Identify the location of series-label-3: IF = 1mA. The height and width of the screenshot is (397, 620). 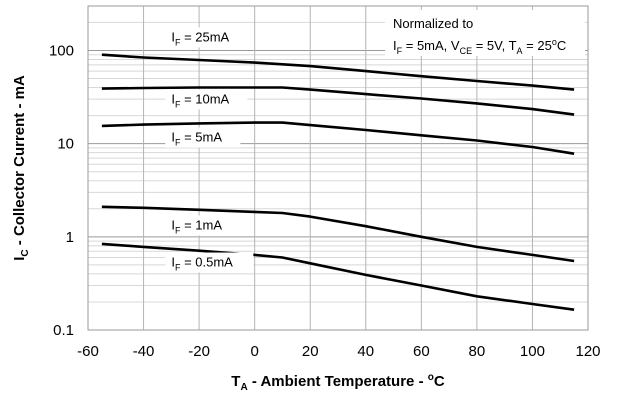
(203, 225).